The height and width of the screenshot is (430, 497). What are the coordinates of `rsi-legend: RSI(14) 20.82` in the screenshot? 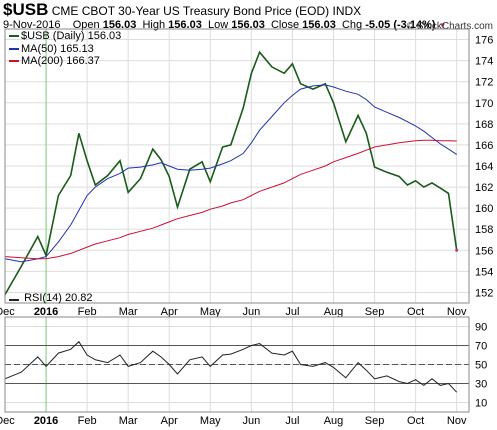 It's located at (51, 298).